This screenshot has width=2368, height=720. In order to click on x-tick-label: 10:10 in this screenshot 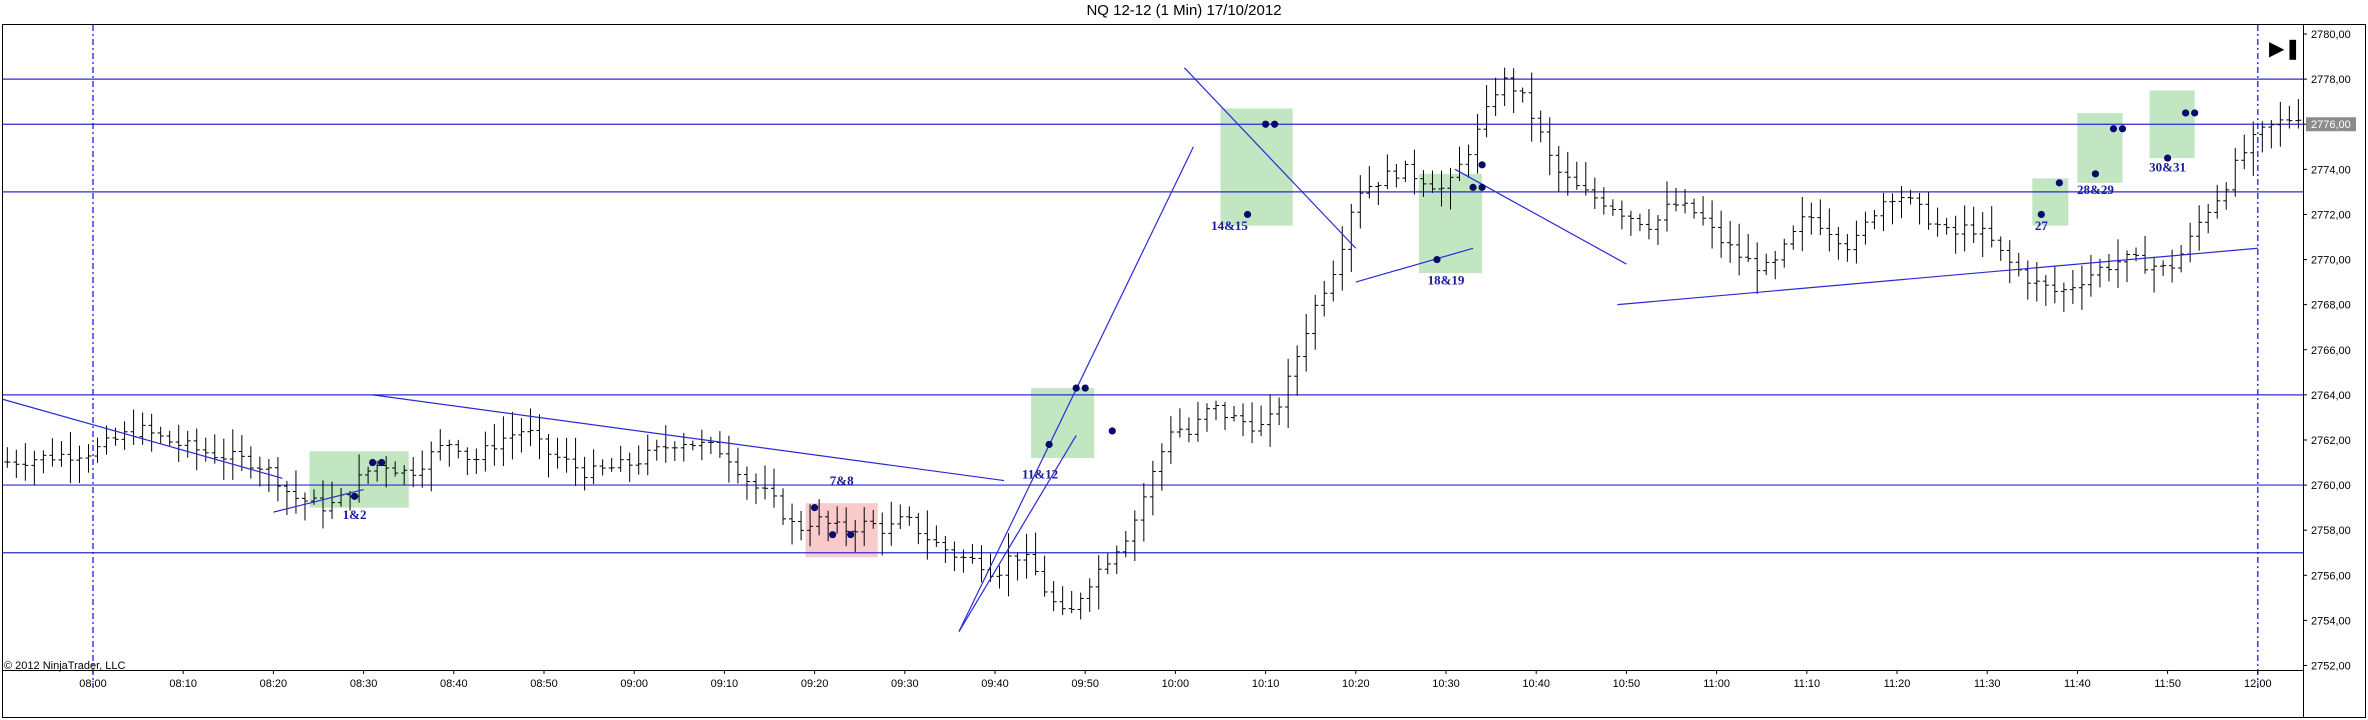, I will do `click(1266, 684)`.